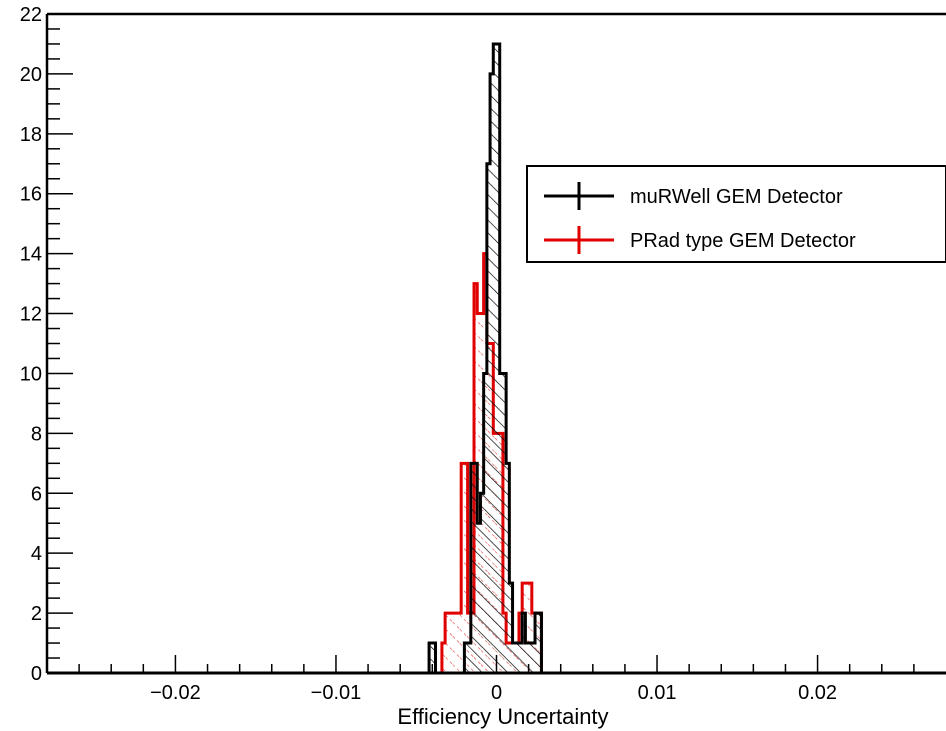  What do you see at coordinates (46, 344) in the screenshot?
I see `y-axis-ticks: 0 2 4 6 8 10 12 14 16 18 20 22` at bounding box center [46, 344].